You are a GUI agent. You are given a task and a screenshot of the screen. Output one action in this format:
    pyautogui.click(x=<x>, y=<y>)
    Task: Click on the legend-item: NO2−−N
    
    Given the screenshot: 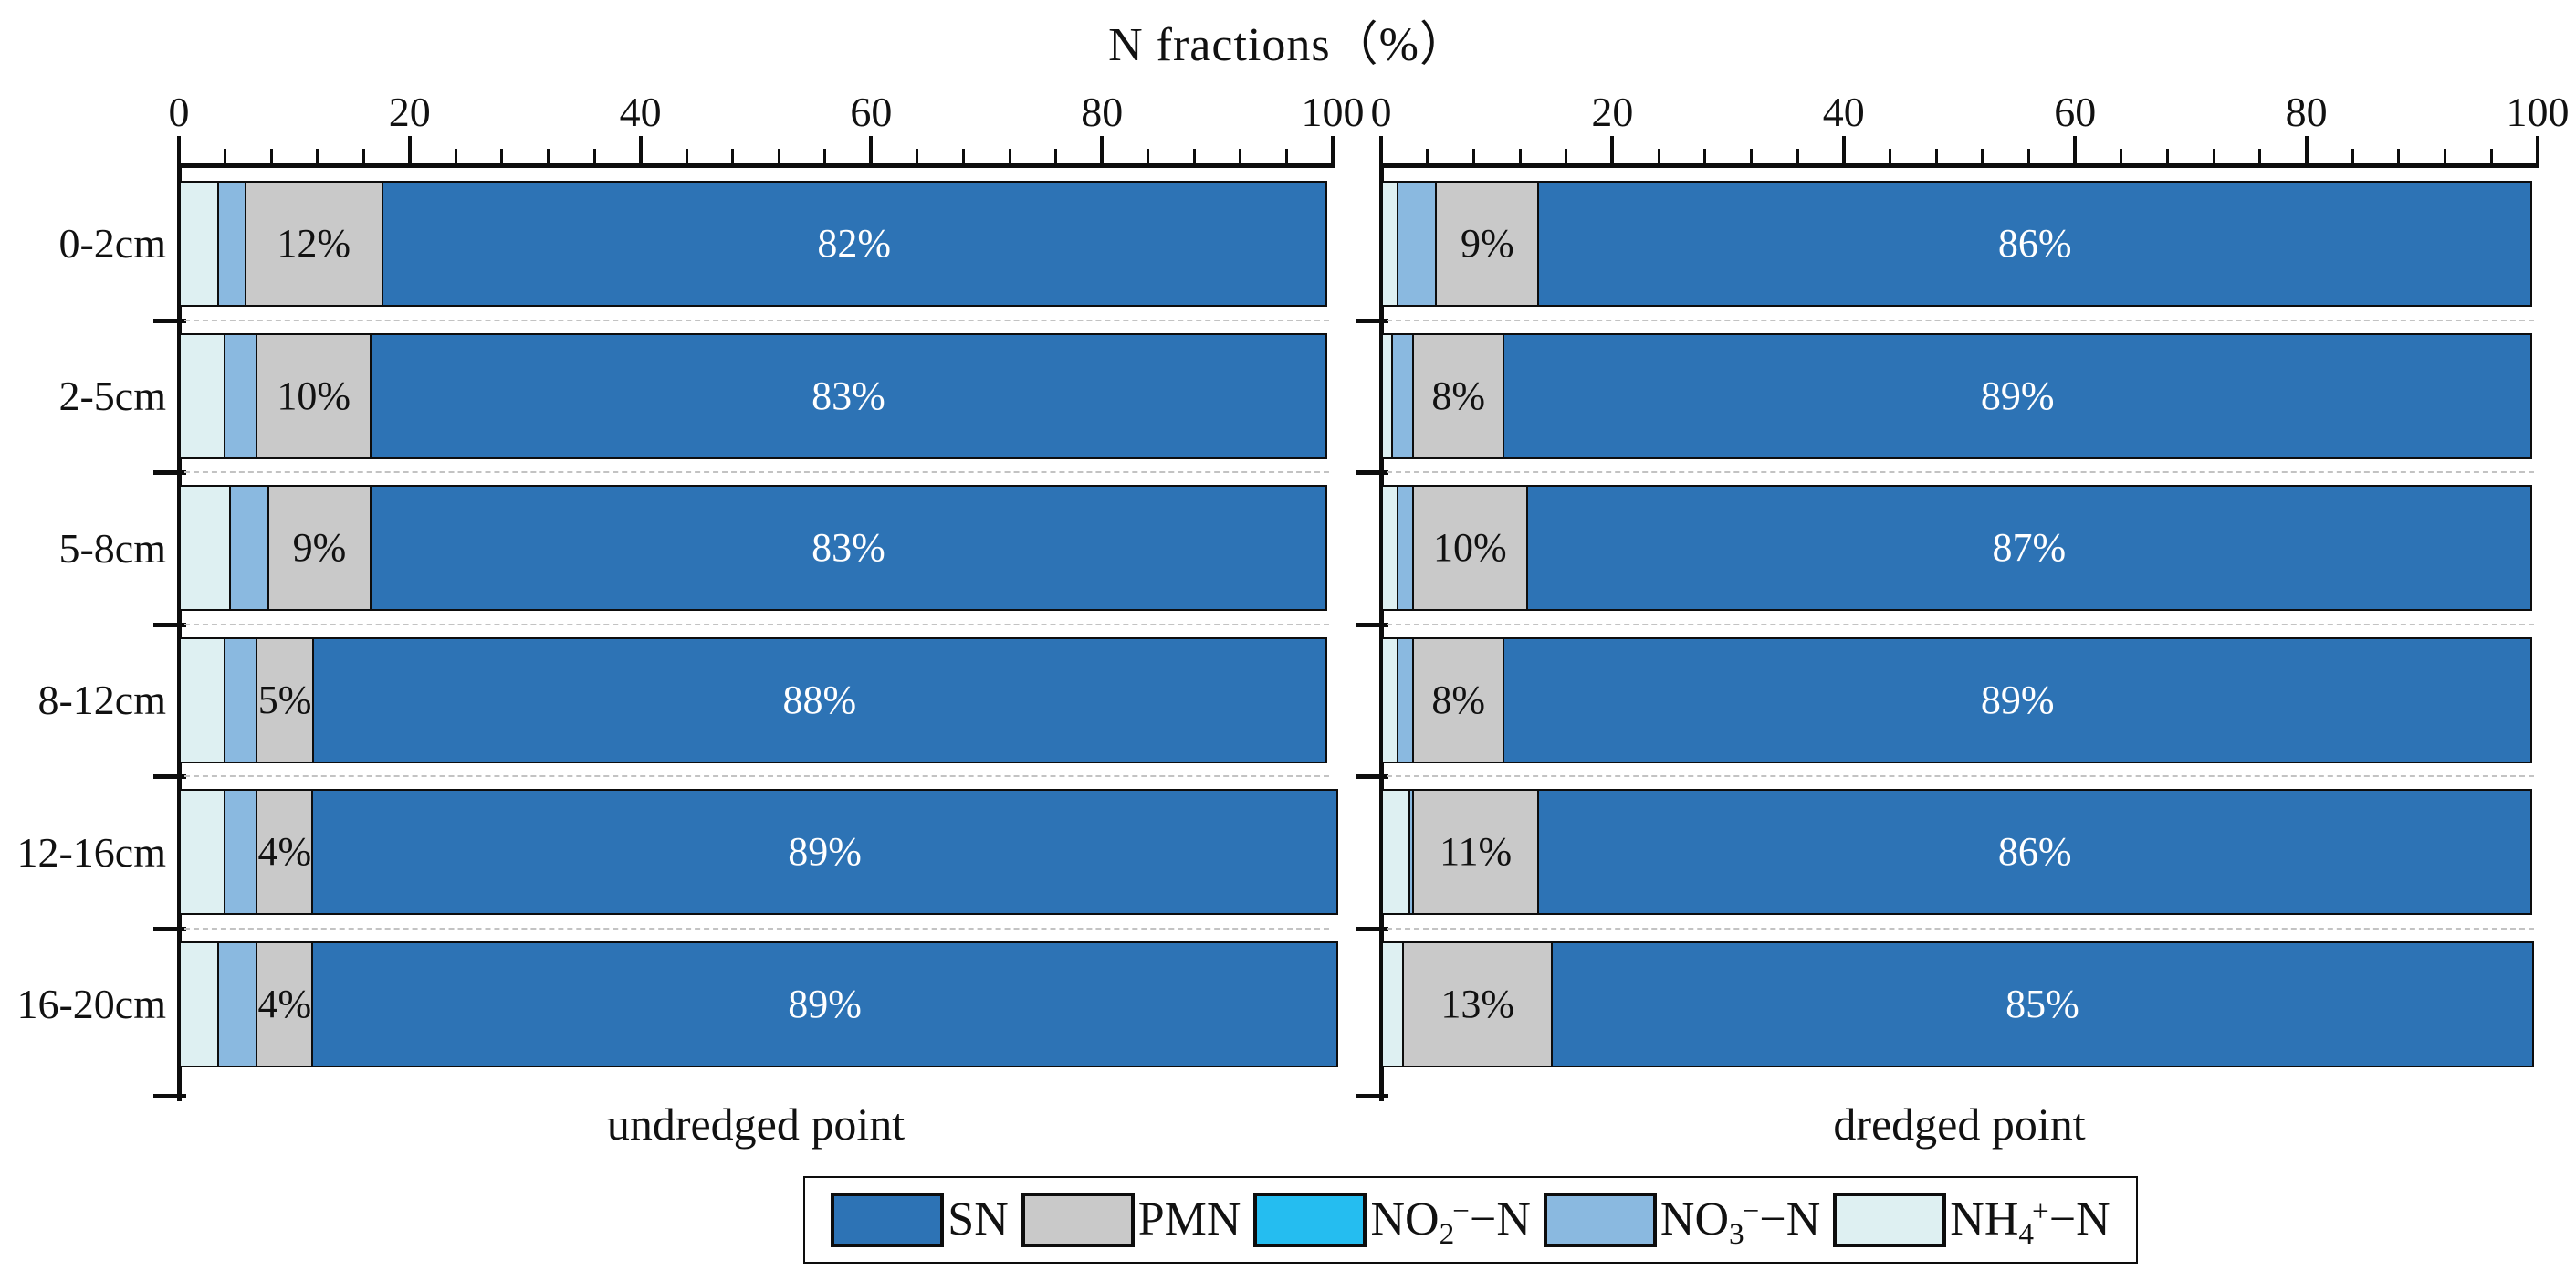 What is the action you would take?
    pyautogui.click(x=1392, y=1222)
    